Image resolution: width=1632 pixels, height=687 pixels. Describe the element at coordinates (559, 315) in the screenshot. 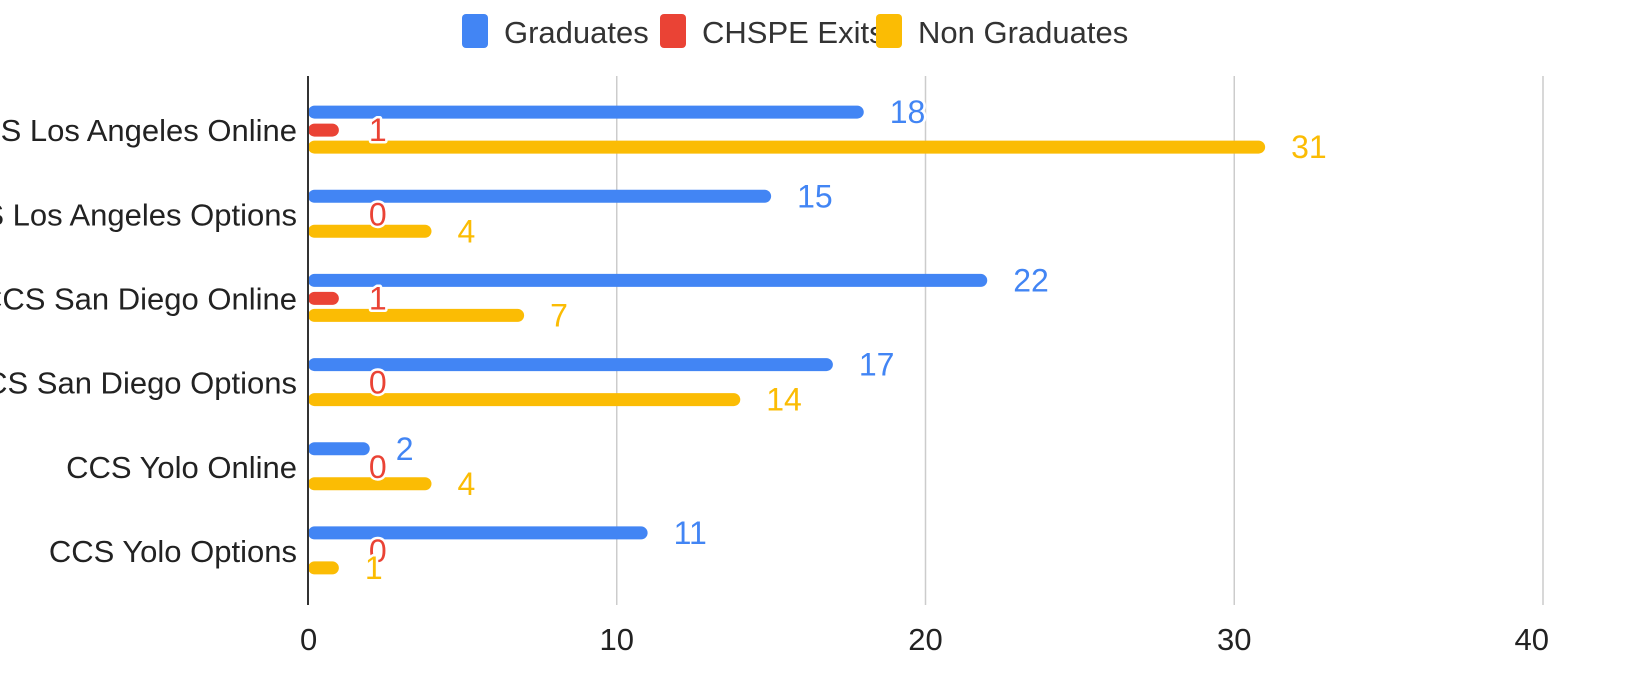

I see `data-label: 7` at that location.